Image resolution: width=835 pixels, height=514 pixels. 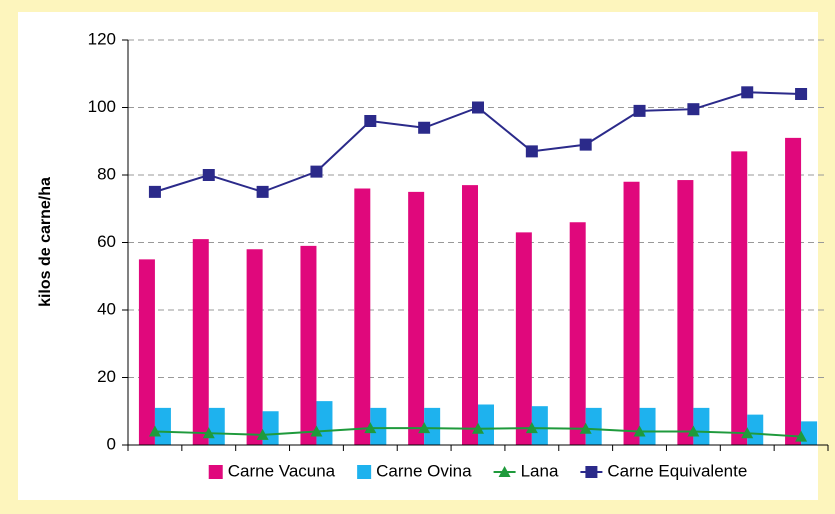 I want to click on legend-label: Carne Ovina, so click(x=424, y=470).